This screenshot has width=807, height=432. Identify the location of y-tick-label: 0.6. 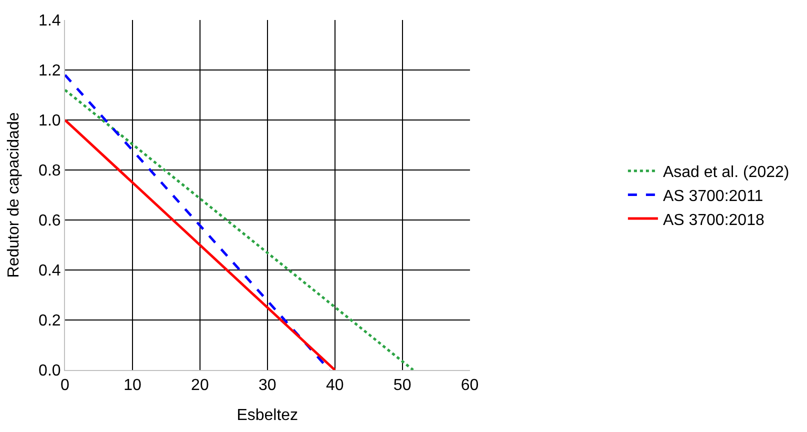
(49, 221).